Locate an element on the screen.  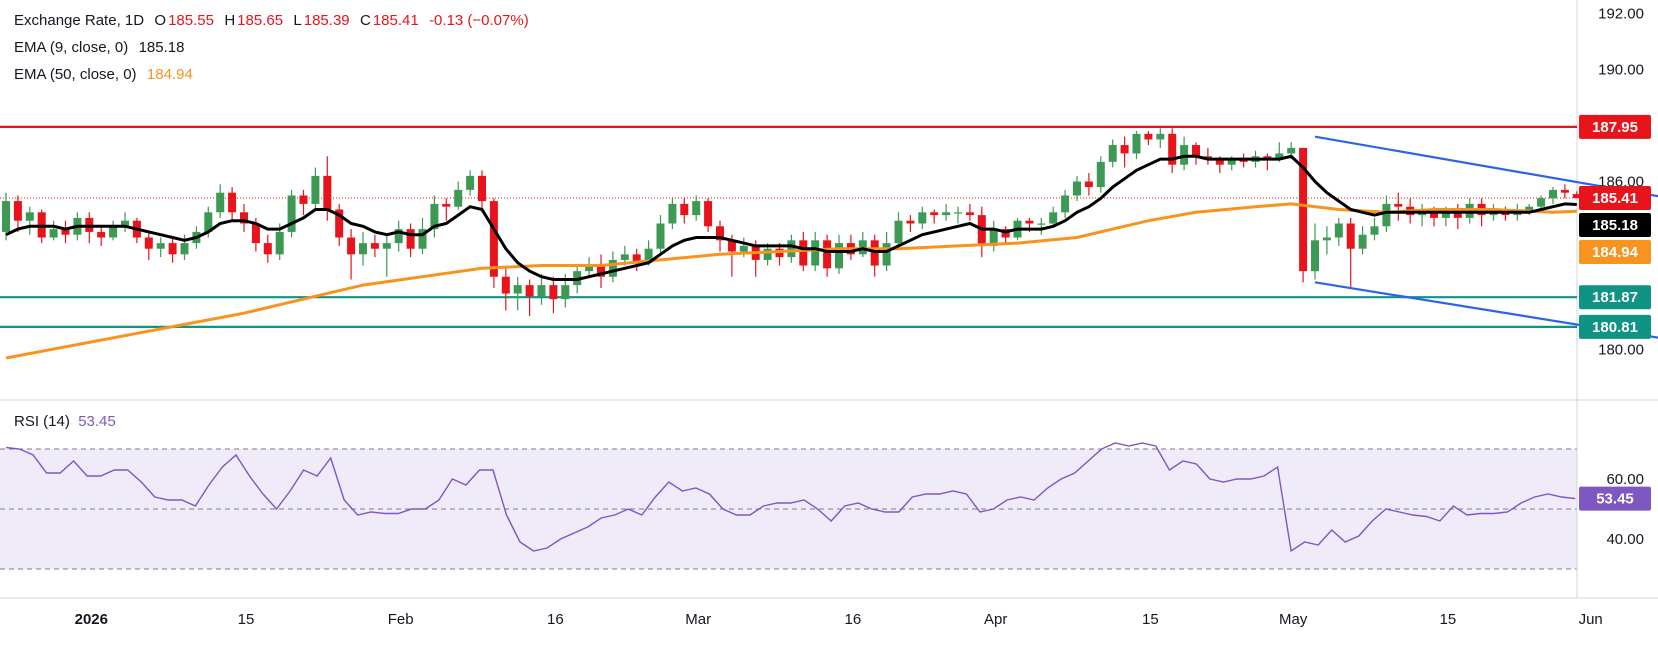
svg-text: 53.45 is located at coordinates (1615, 499).